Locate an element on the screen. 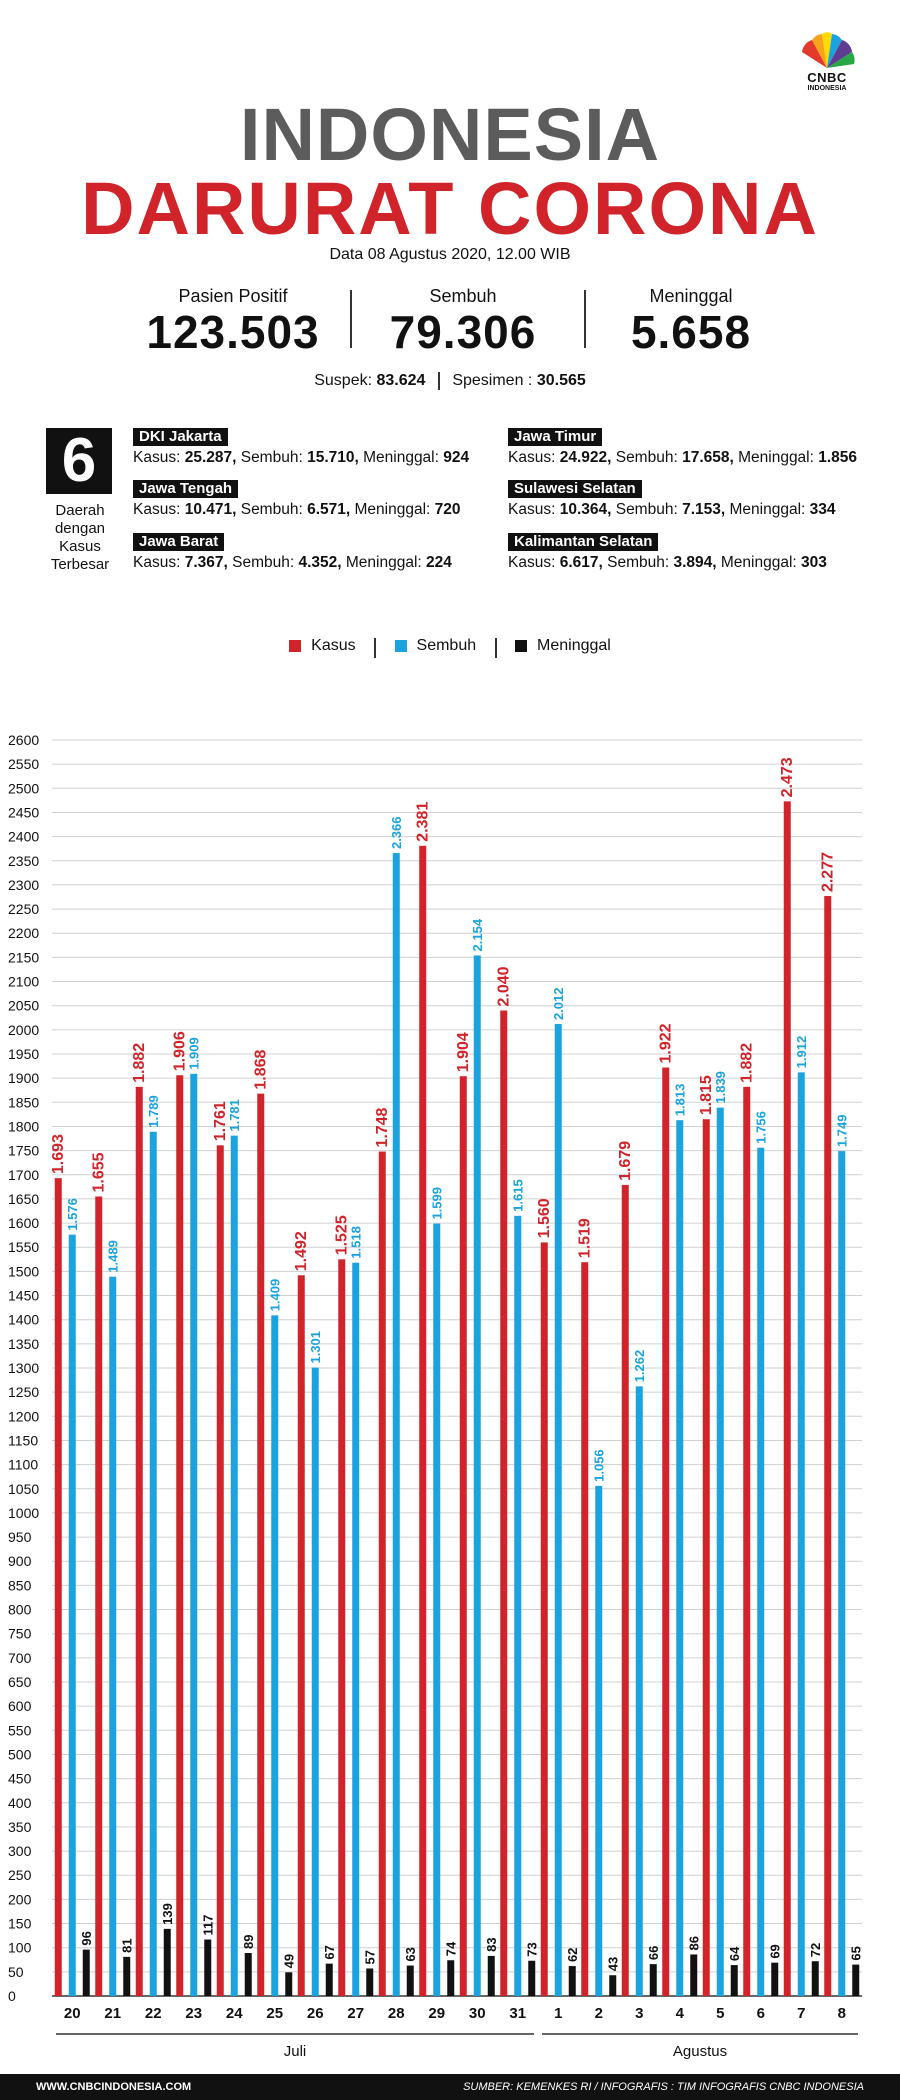 This screenshot has height=2100, width=900. data-label-meninggal: 66 is located at coordinates (653, 1953).